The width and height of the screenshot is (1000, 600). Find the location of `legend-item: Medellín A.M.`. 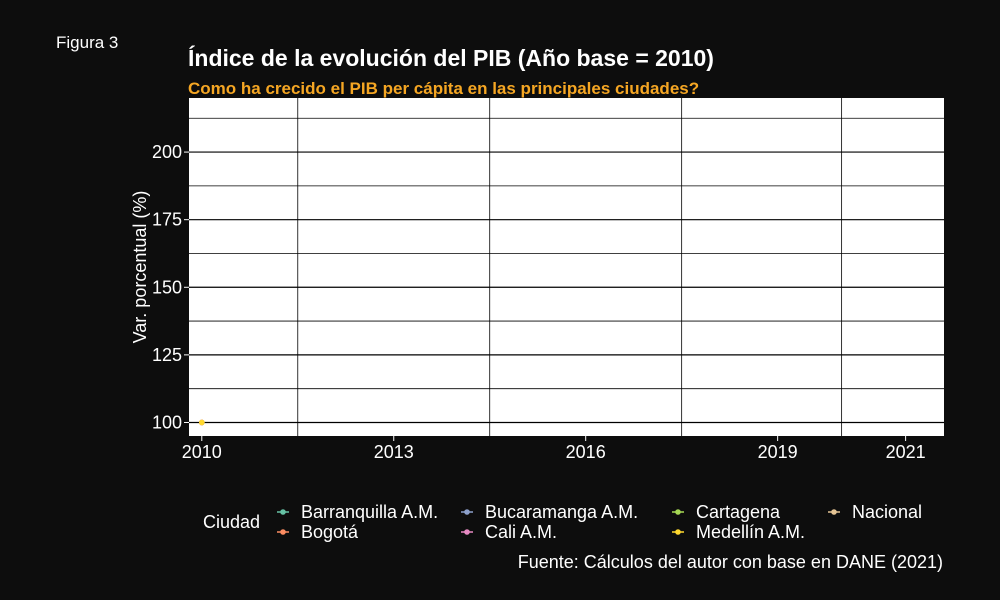

legend-item: Medellín A.M. is located at coordinates (738, 532).